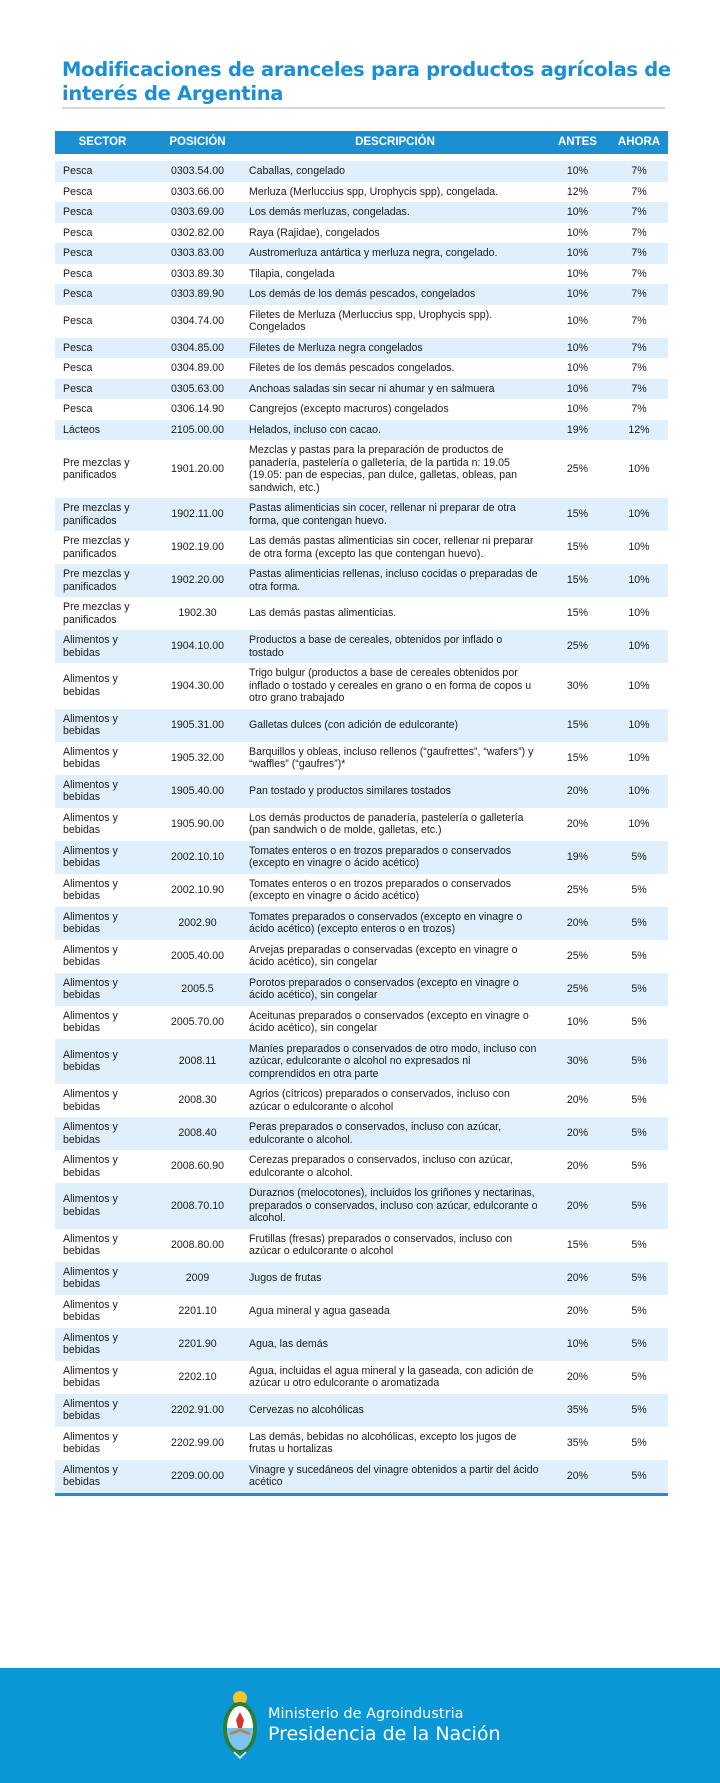  Describe the element at coordinates (197, 294) in the screenshot. I see `cell-position: 0303.89.90` at that location.